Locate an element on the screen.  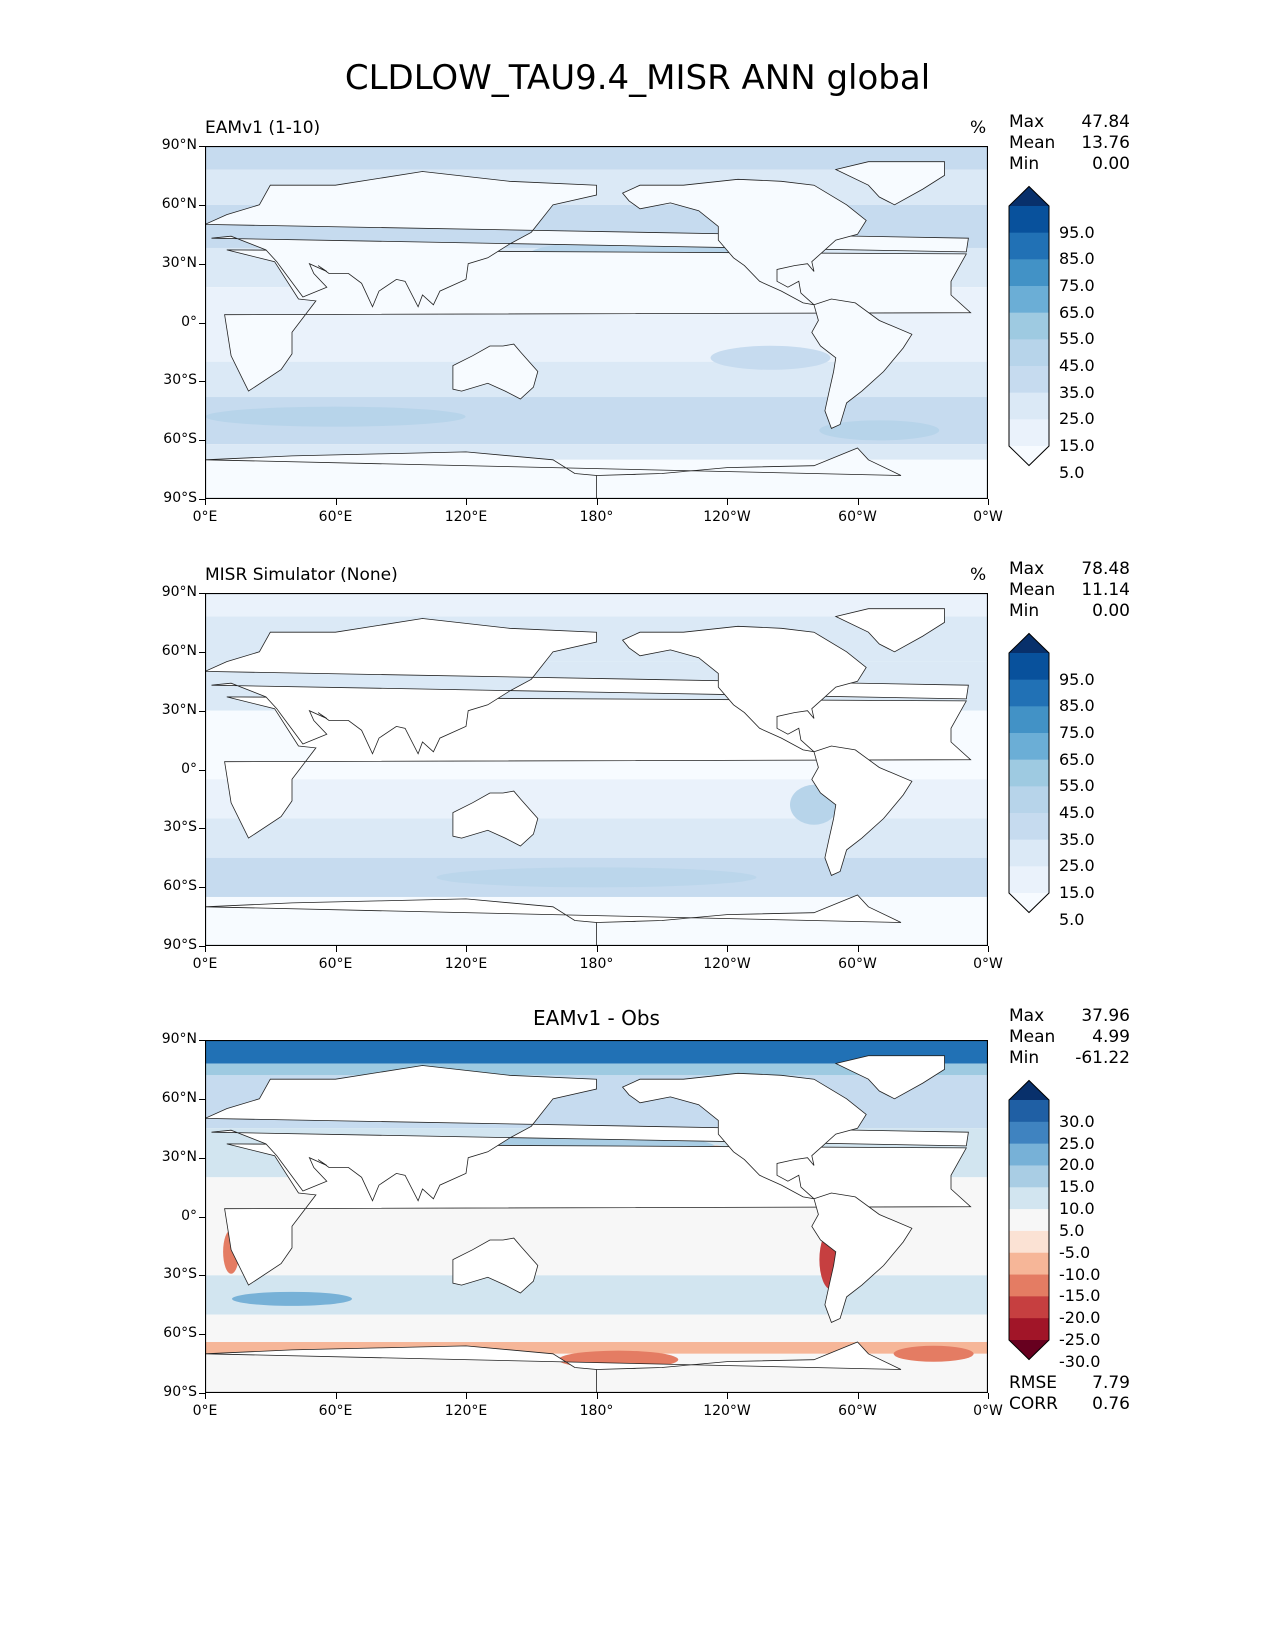
colorbar-tick-label: 65.0 is located at coordinates (1077, 312).